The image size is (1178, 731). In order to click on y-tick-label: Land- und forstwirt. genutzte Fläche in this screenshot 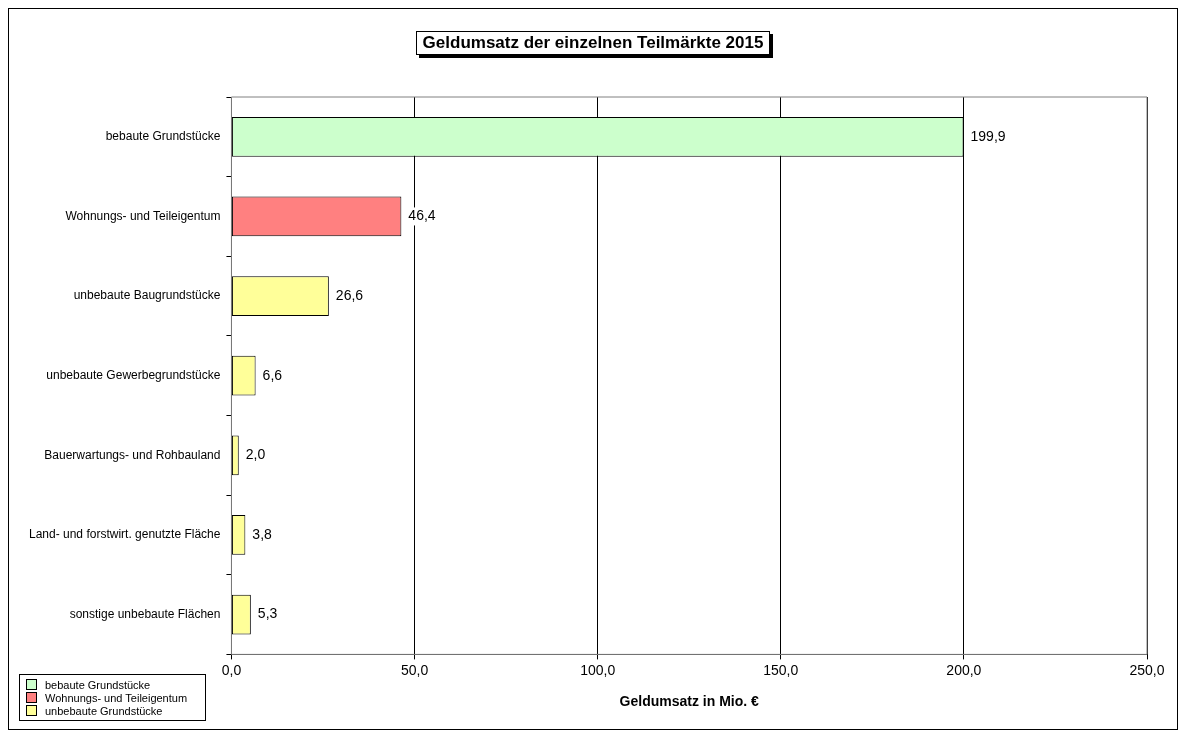, I will do `click(125, 534)`.